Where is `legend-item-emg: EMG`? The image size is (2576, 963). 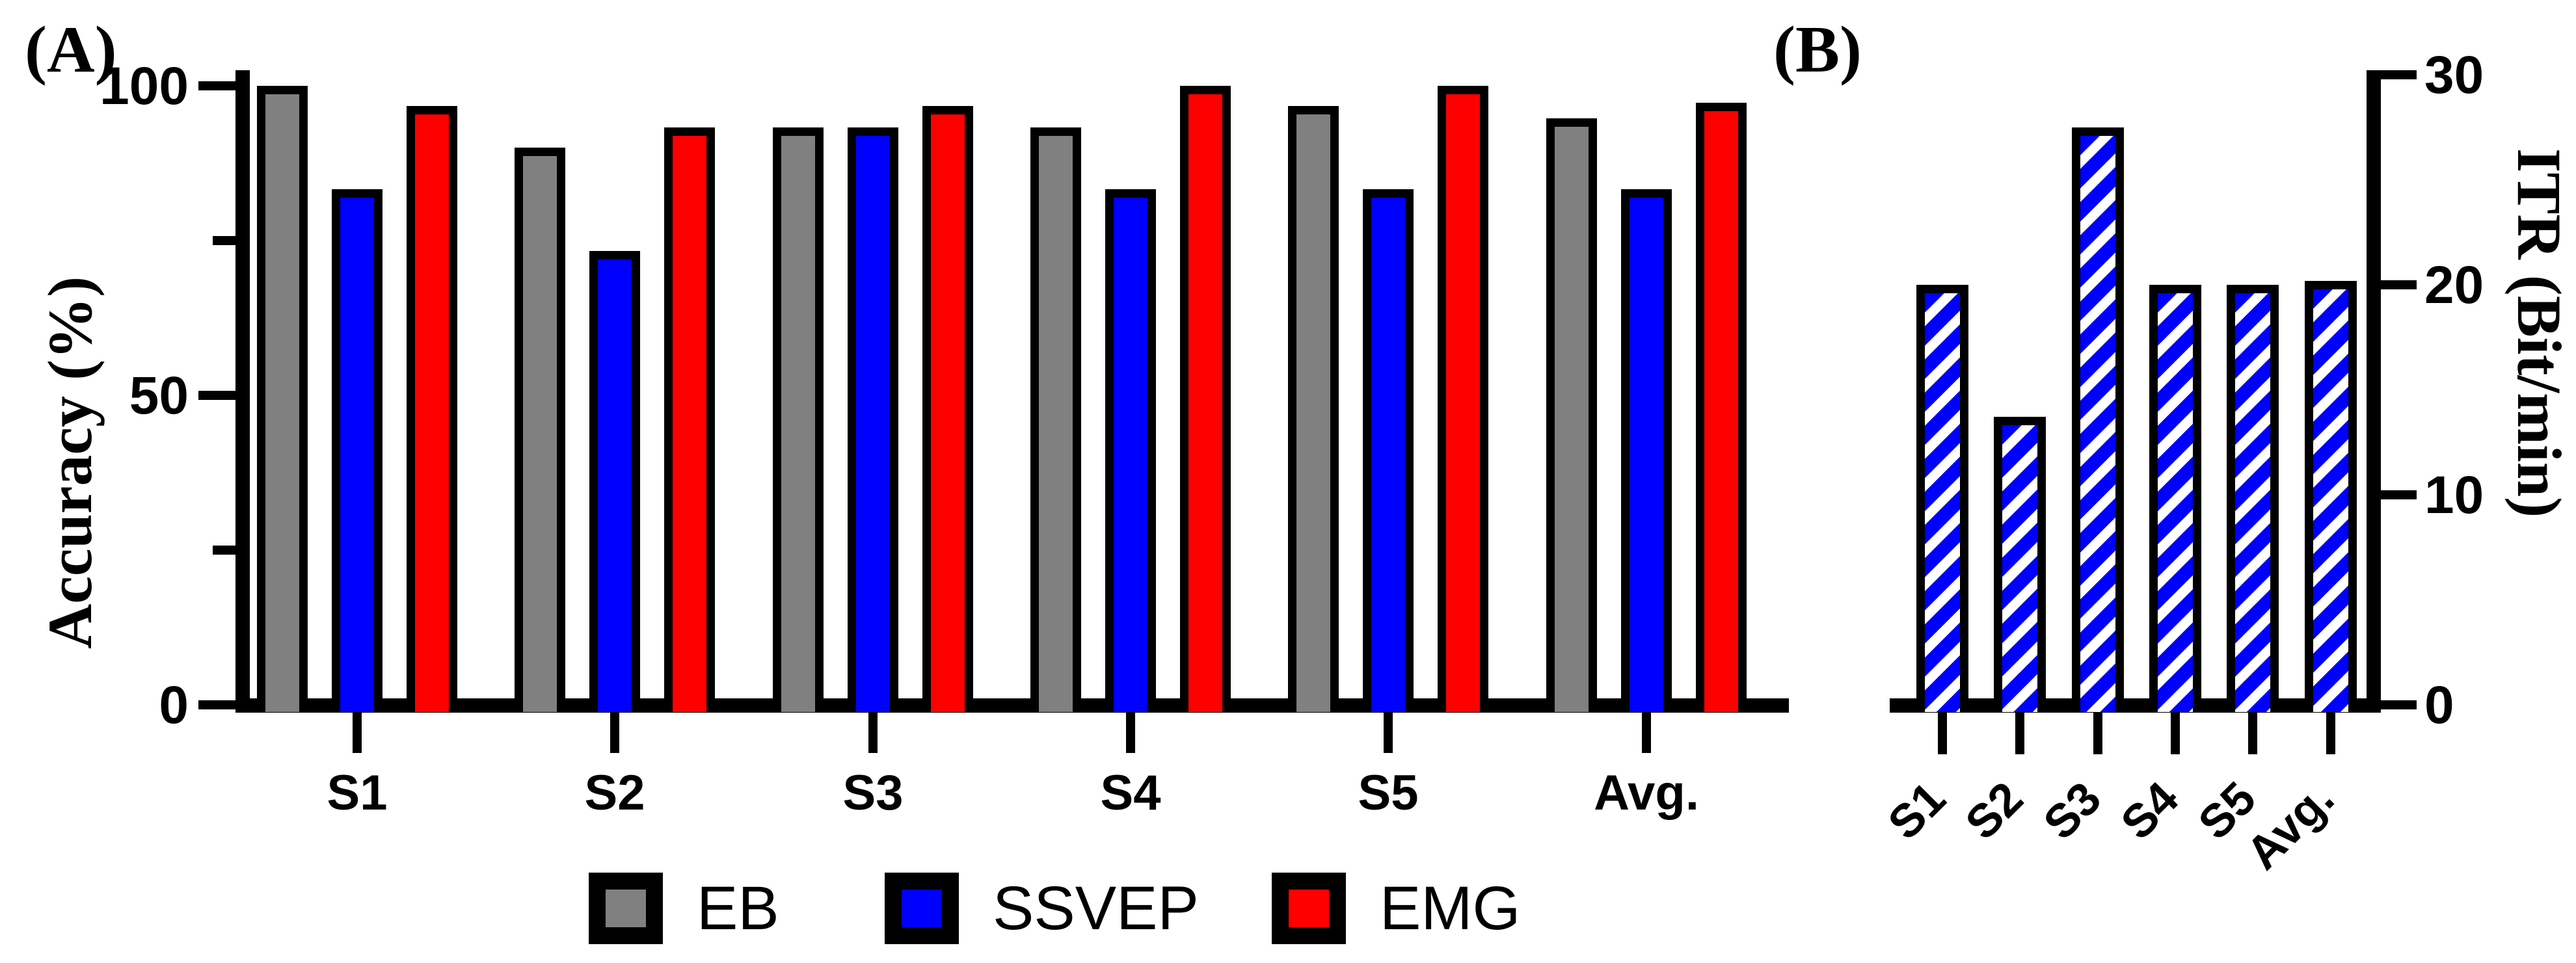
legend-item-emg: EMG is located at coordinates (1396, 908).